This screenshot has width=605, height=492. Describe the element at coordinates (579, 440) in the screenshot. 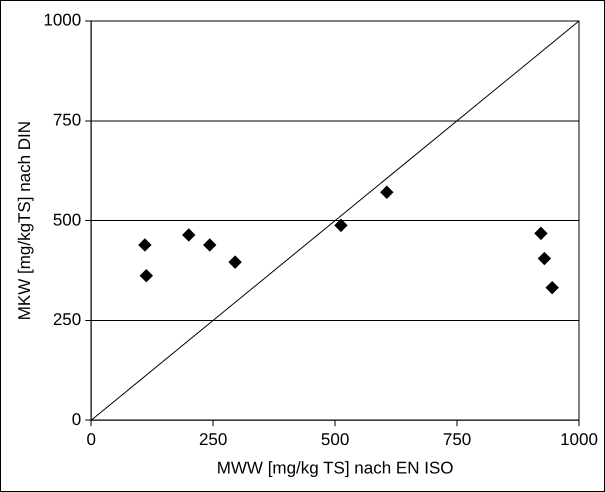

I see `x-tick-label: 1000` at that location.